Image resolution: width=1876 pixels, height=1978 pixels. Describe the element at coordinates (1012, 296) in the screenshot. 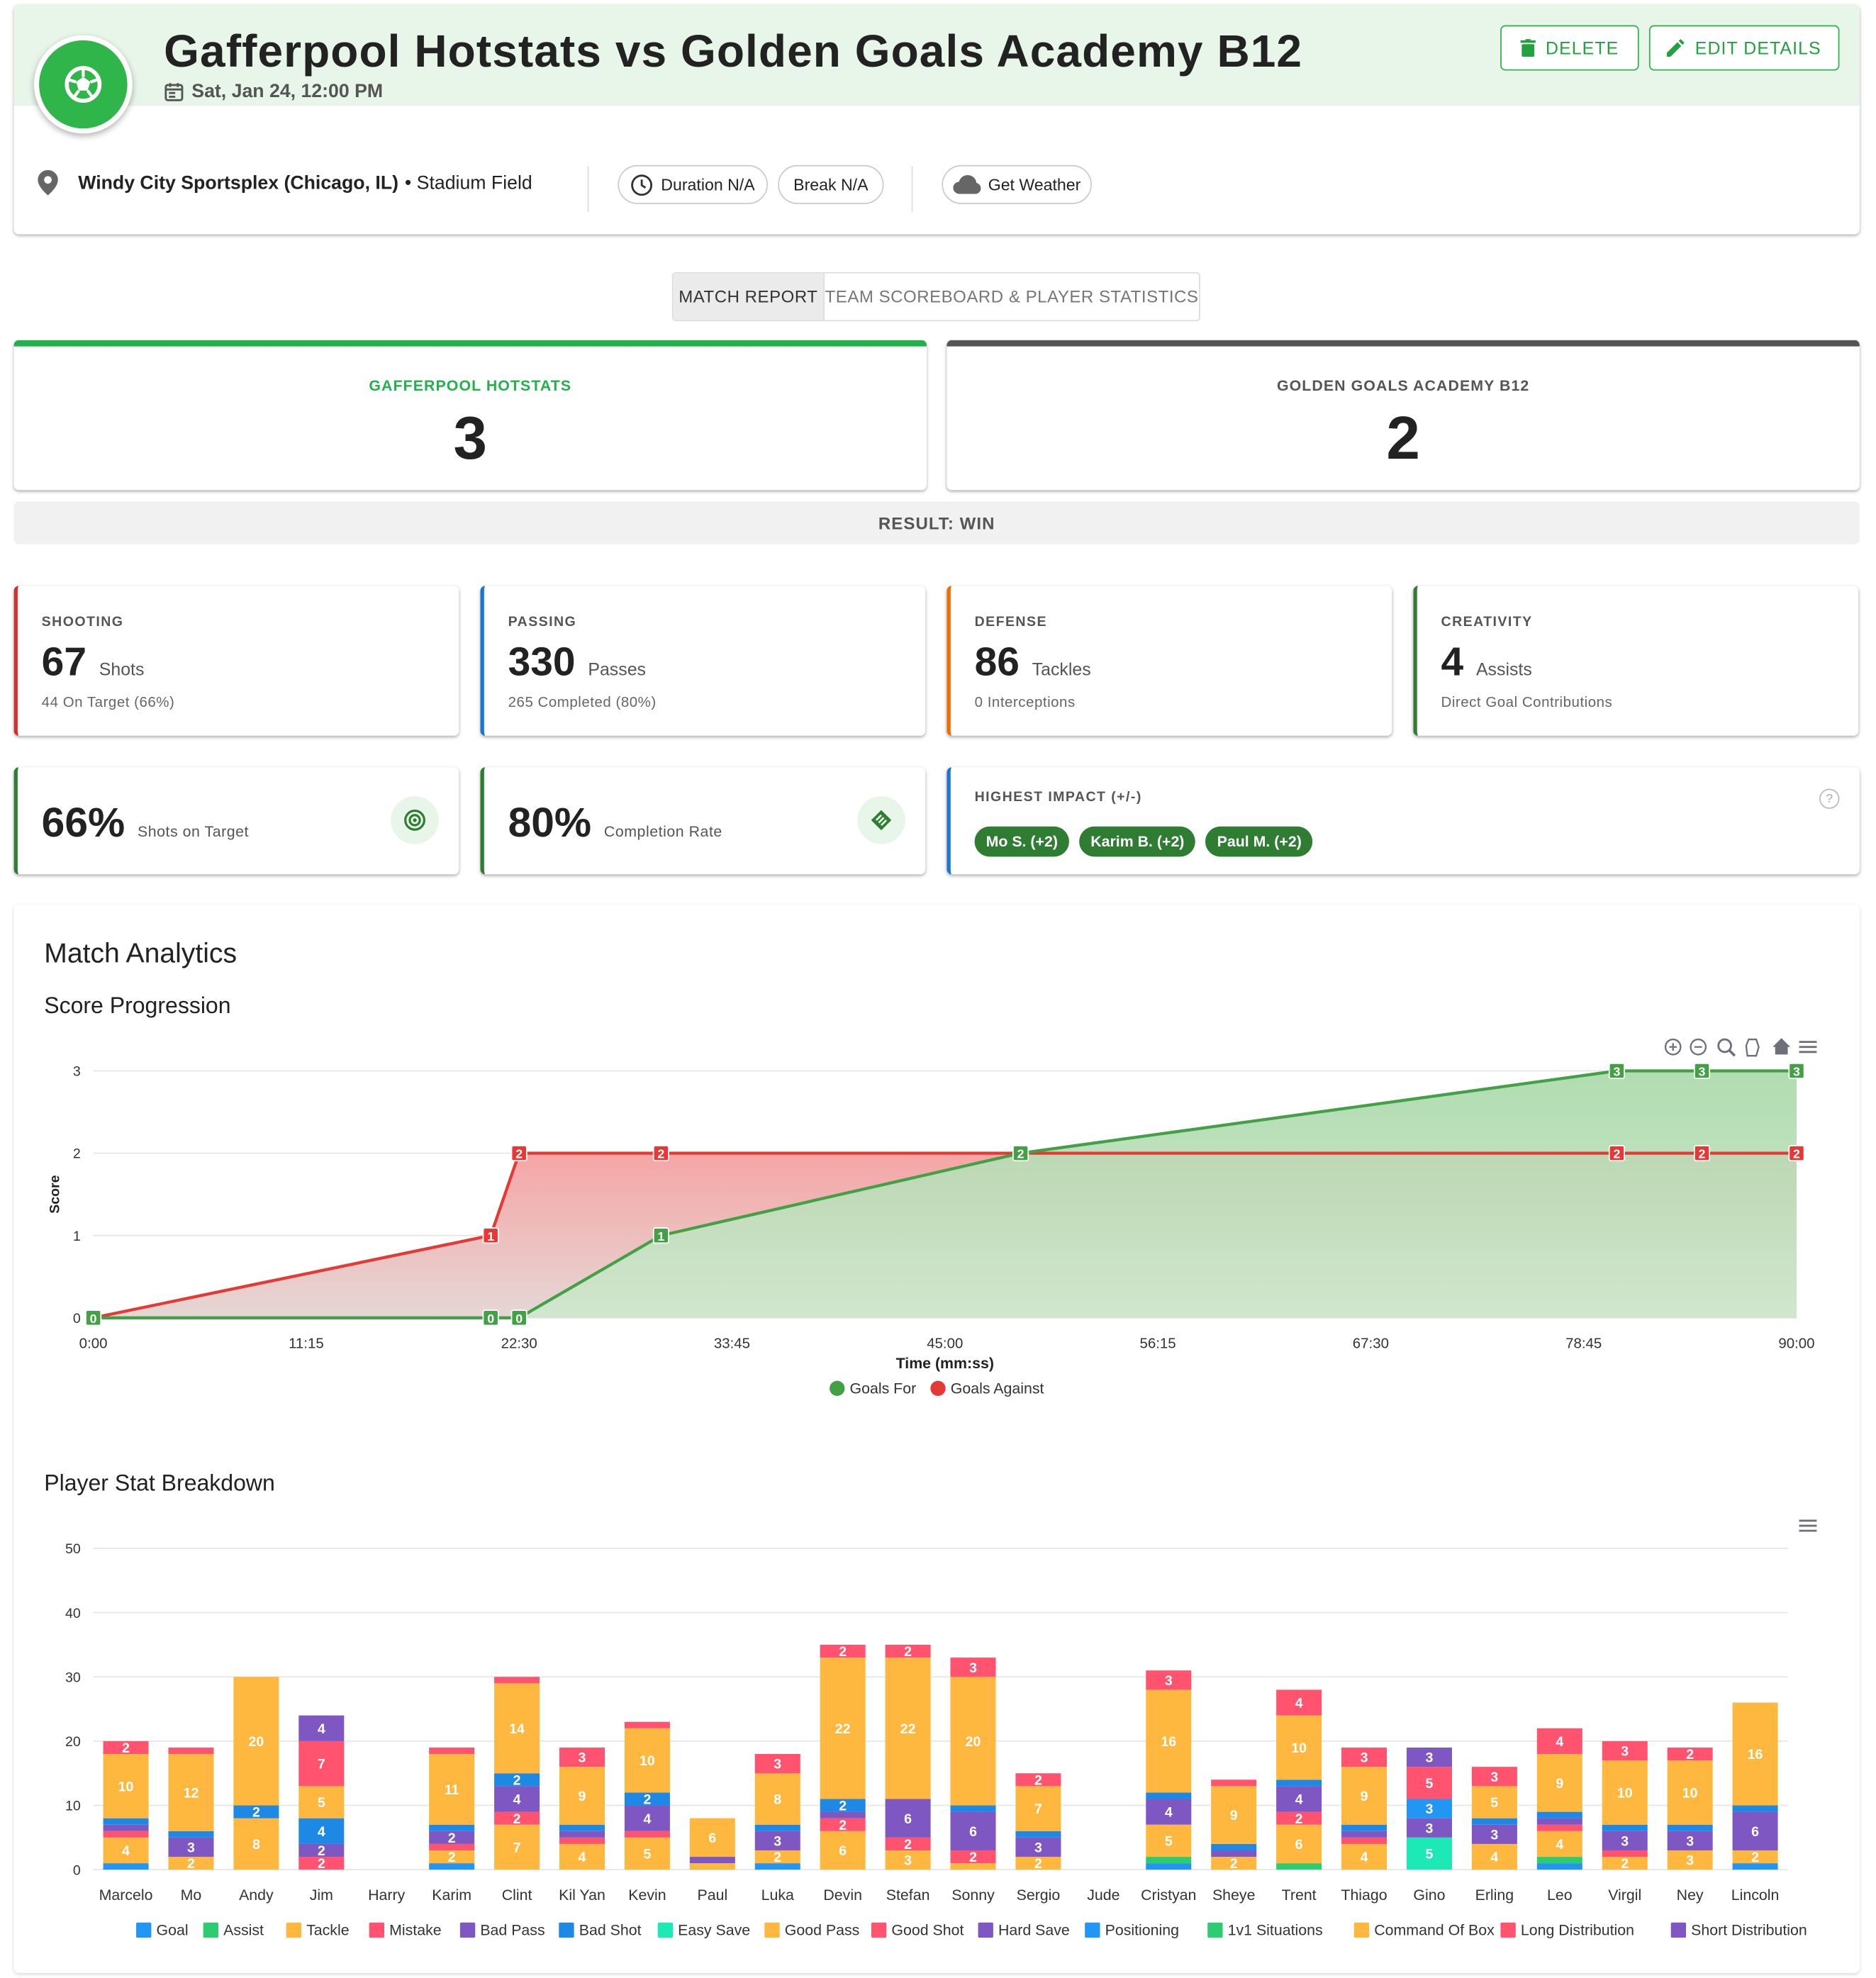

I see `tab-team-scoreboard: TEAM SCOREBOARD & PLAYER STATISTICS` at that location.